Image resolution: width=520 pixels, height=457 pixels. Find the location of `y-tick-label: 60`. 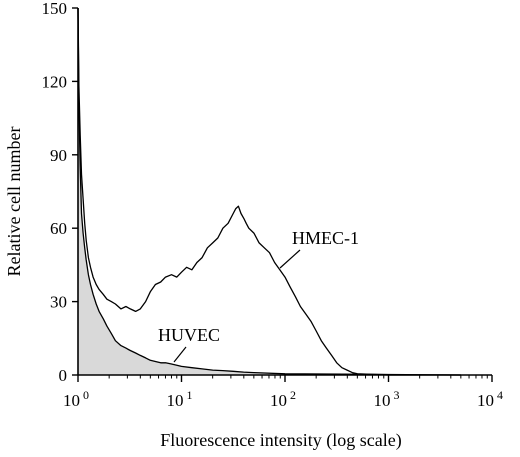

y-tick-label: 60 is located at coordinates (58, 228).